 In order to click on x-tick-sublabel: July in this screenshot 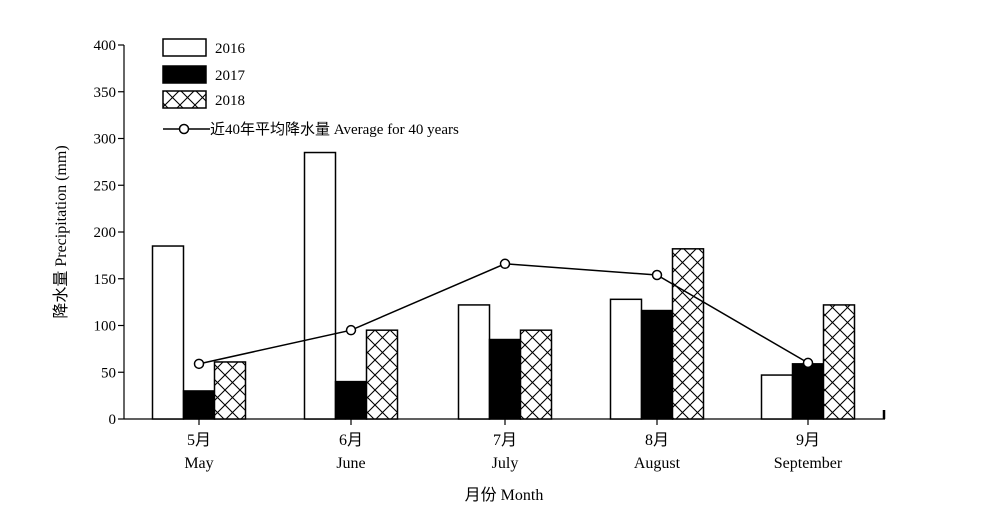, I will do `click(505, 463)`.